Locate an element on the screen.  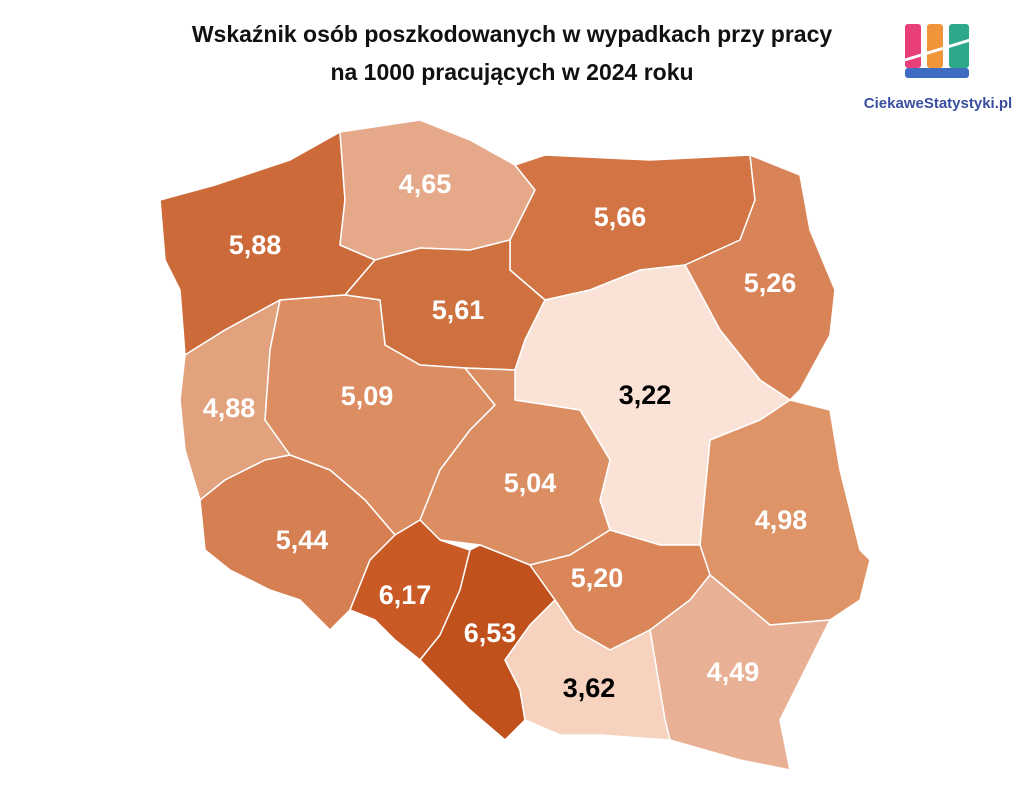
value-label: 5,61 is located at coordinates (458, 310).